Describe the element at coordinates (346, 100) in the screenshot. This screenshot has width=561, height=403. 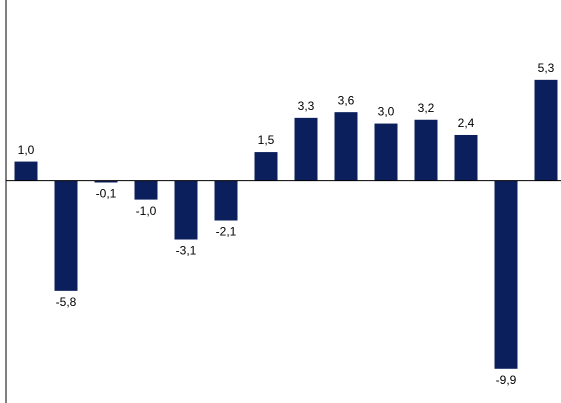
I see `value-label: 3,6` at that location.